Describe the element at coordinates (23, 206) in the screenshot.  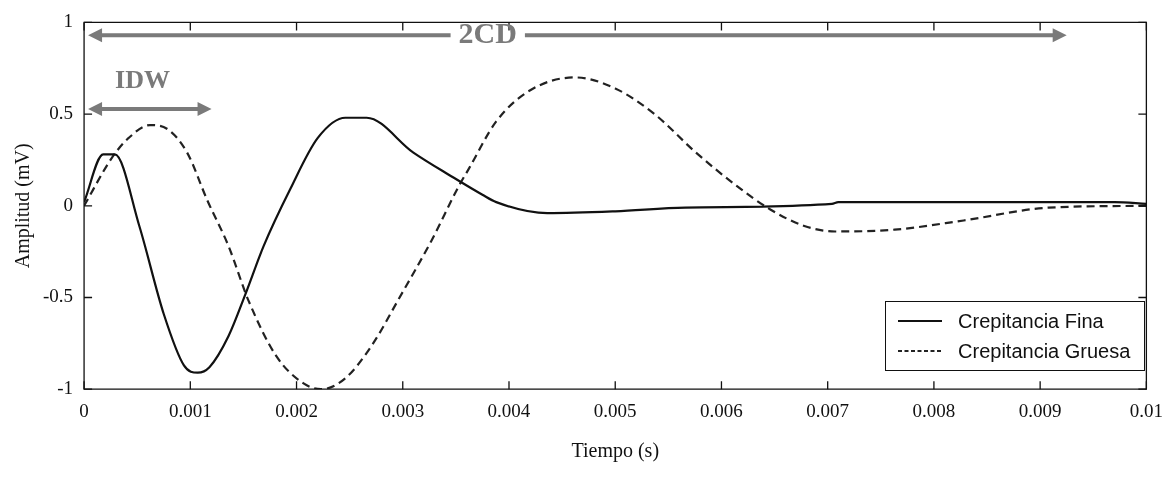
I see `y-axis-title: Amplitud (mV)` at that location.